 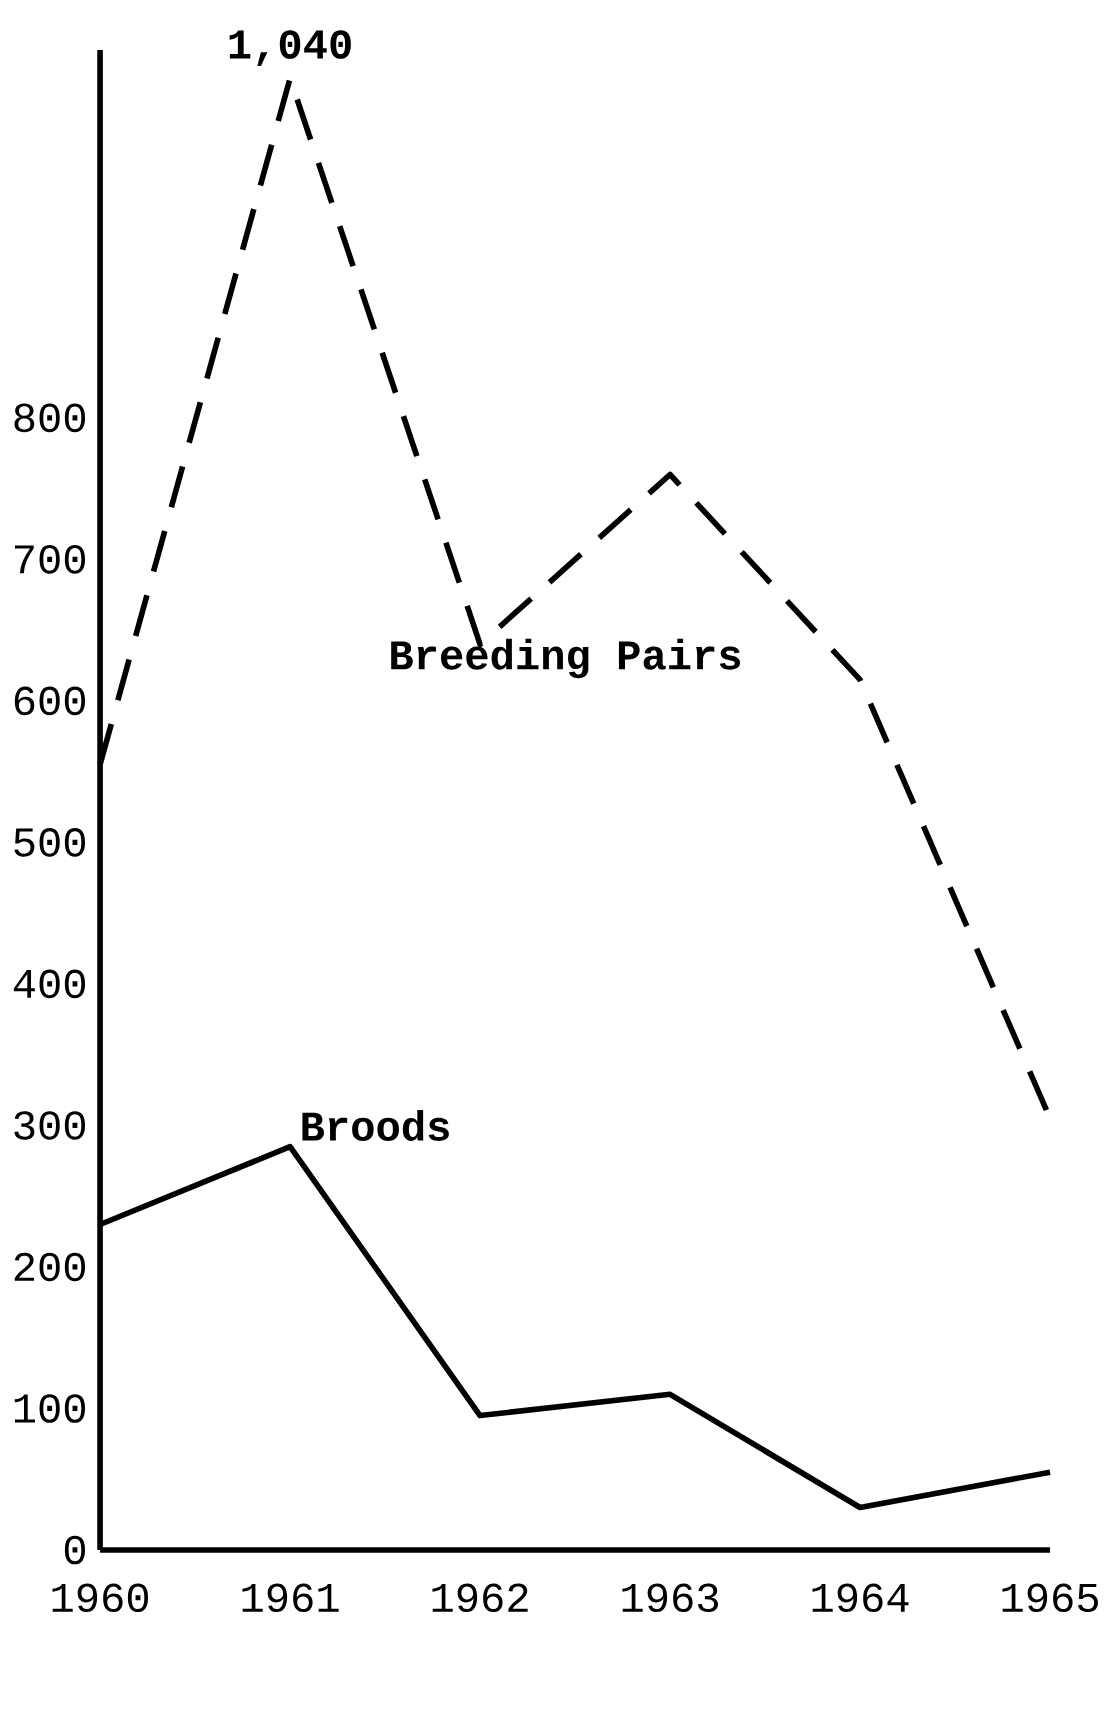 What do you see at coordinates (565, 658) in the screenshot?
I see `series-label: Breeding Pairs` at bounding box center [565, 658].